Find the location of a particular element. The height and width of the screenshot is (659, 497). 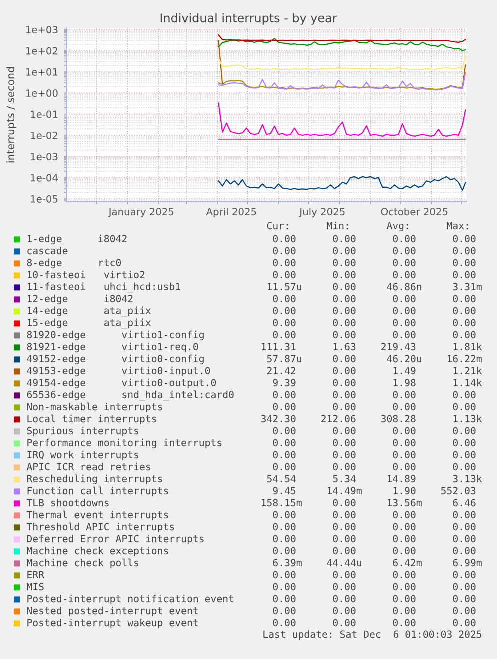

y-tick-label: 1e+01 is located at coordinates (42, 72).